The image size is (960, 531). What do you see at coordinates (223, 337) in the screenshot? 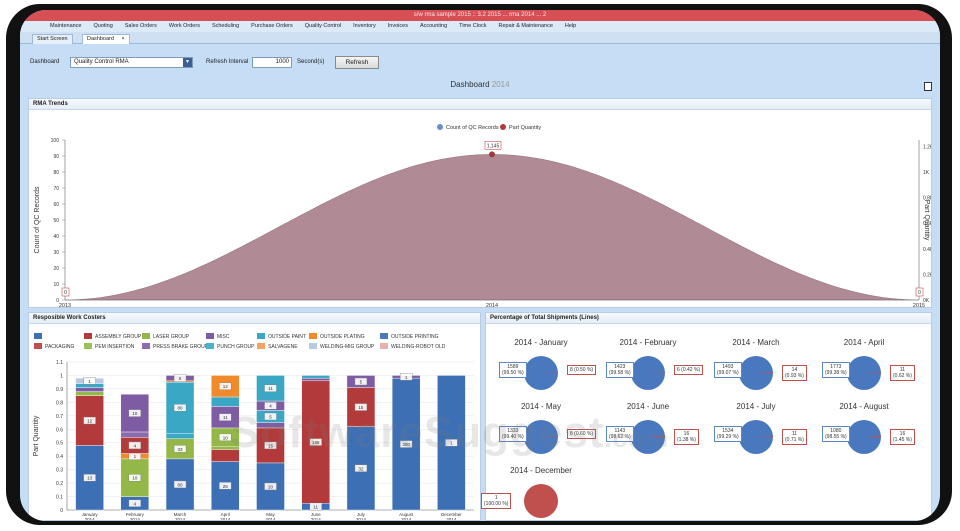
I see `legend-label: MISC` at bounding box center [223, 337].